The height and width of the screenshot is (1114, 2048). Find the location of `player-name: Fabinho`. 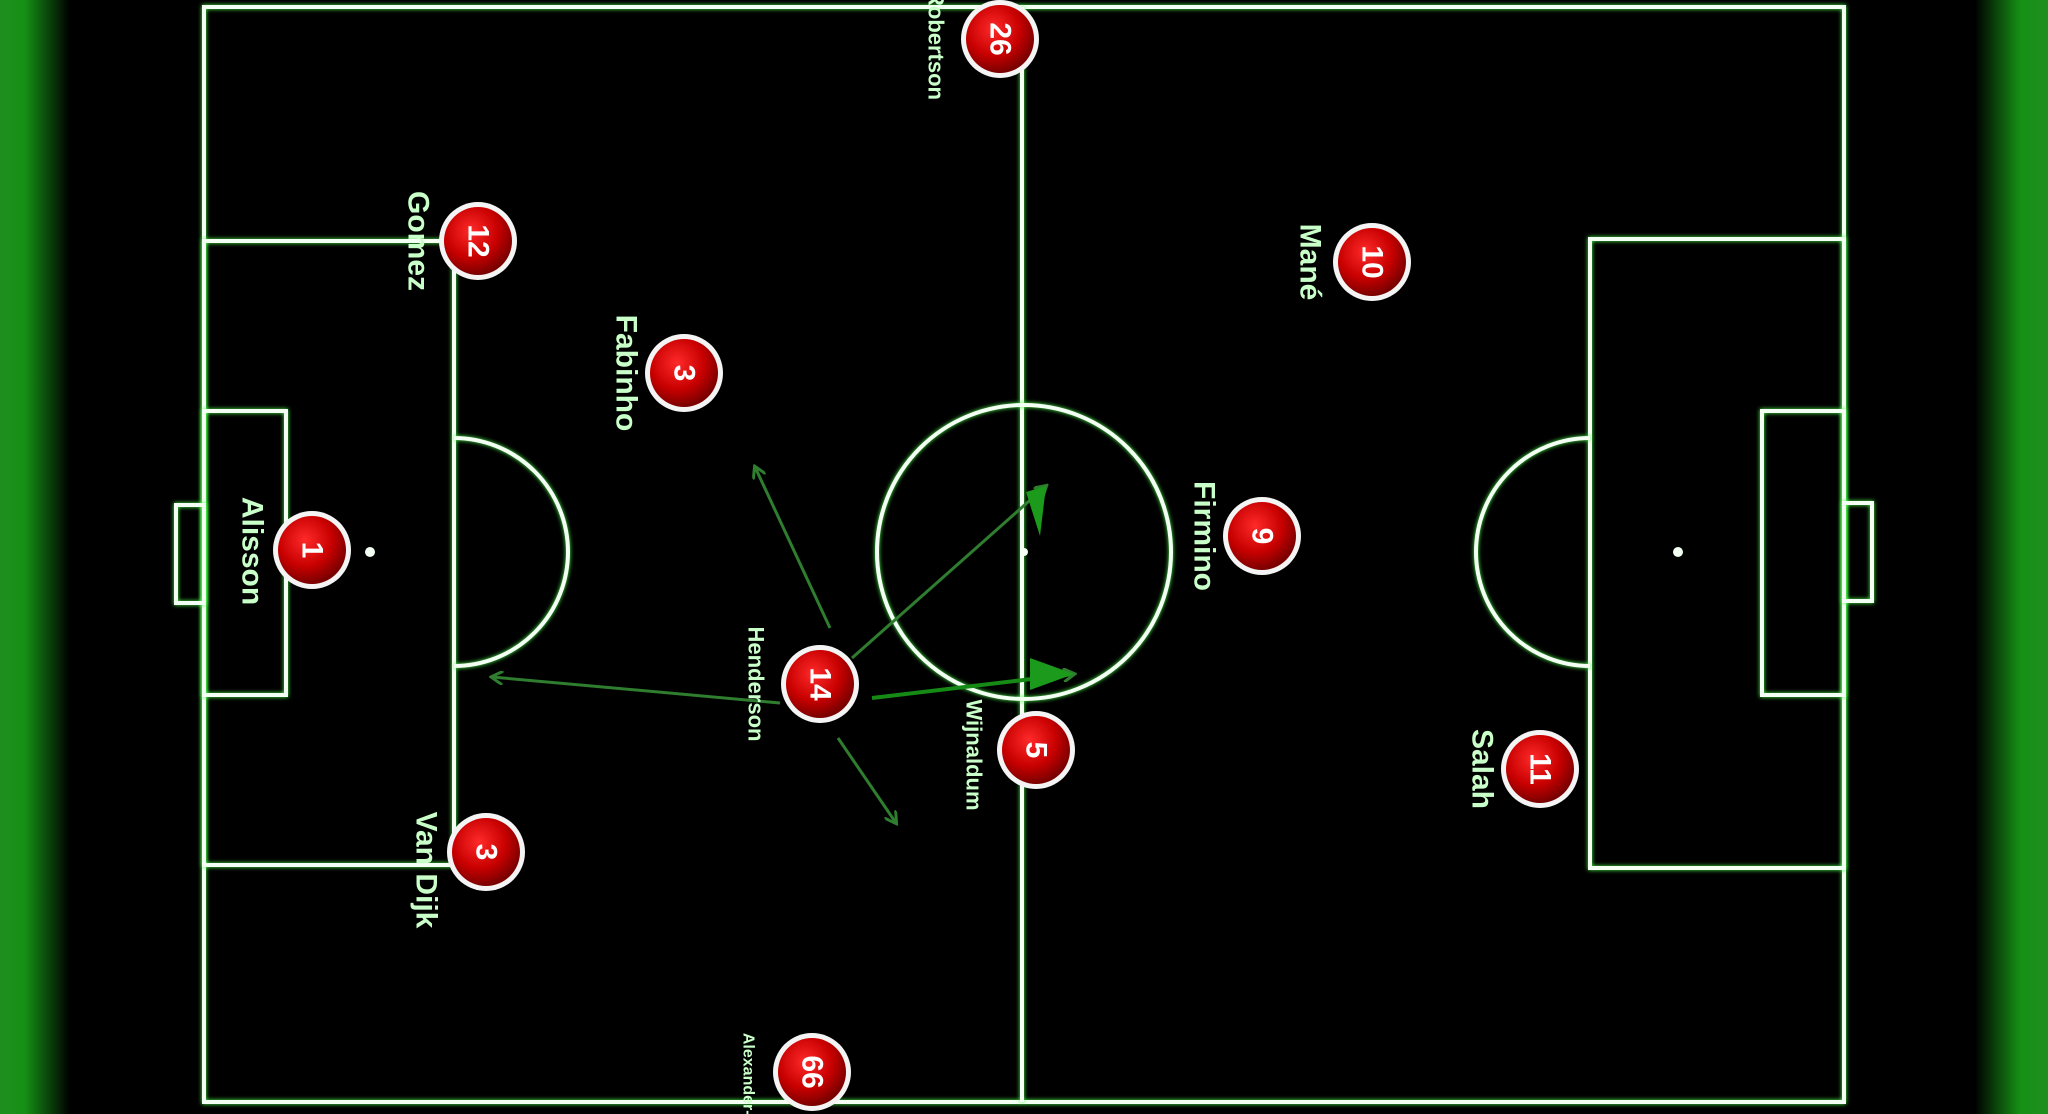

player-name: Fabinho is located at coordinates (626, 373).